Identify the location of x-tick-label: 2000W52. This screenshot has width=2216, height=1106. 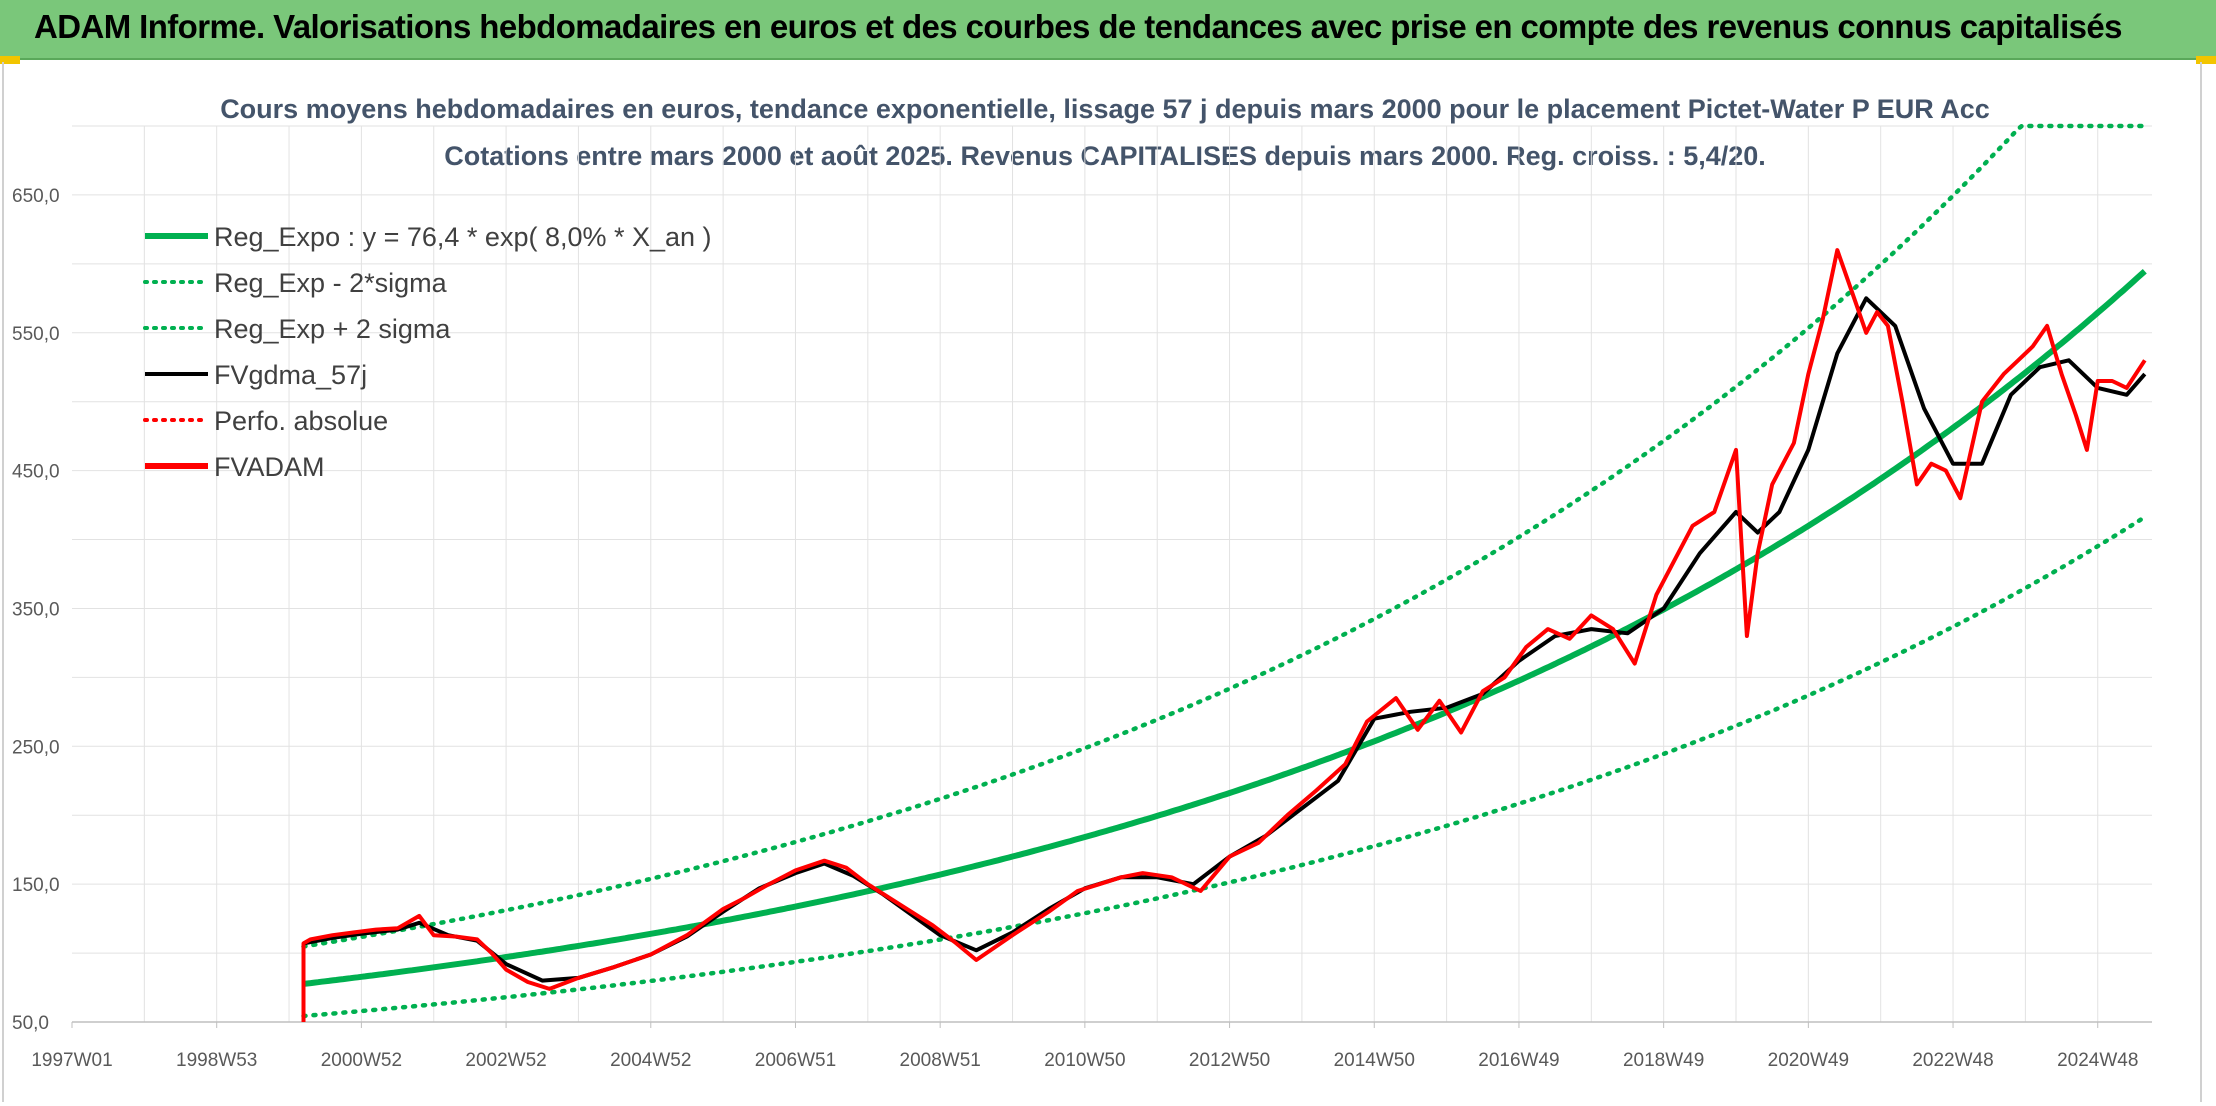
(361, 1060).